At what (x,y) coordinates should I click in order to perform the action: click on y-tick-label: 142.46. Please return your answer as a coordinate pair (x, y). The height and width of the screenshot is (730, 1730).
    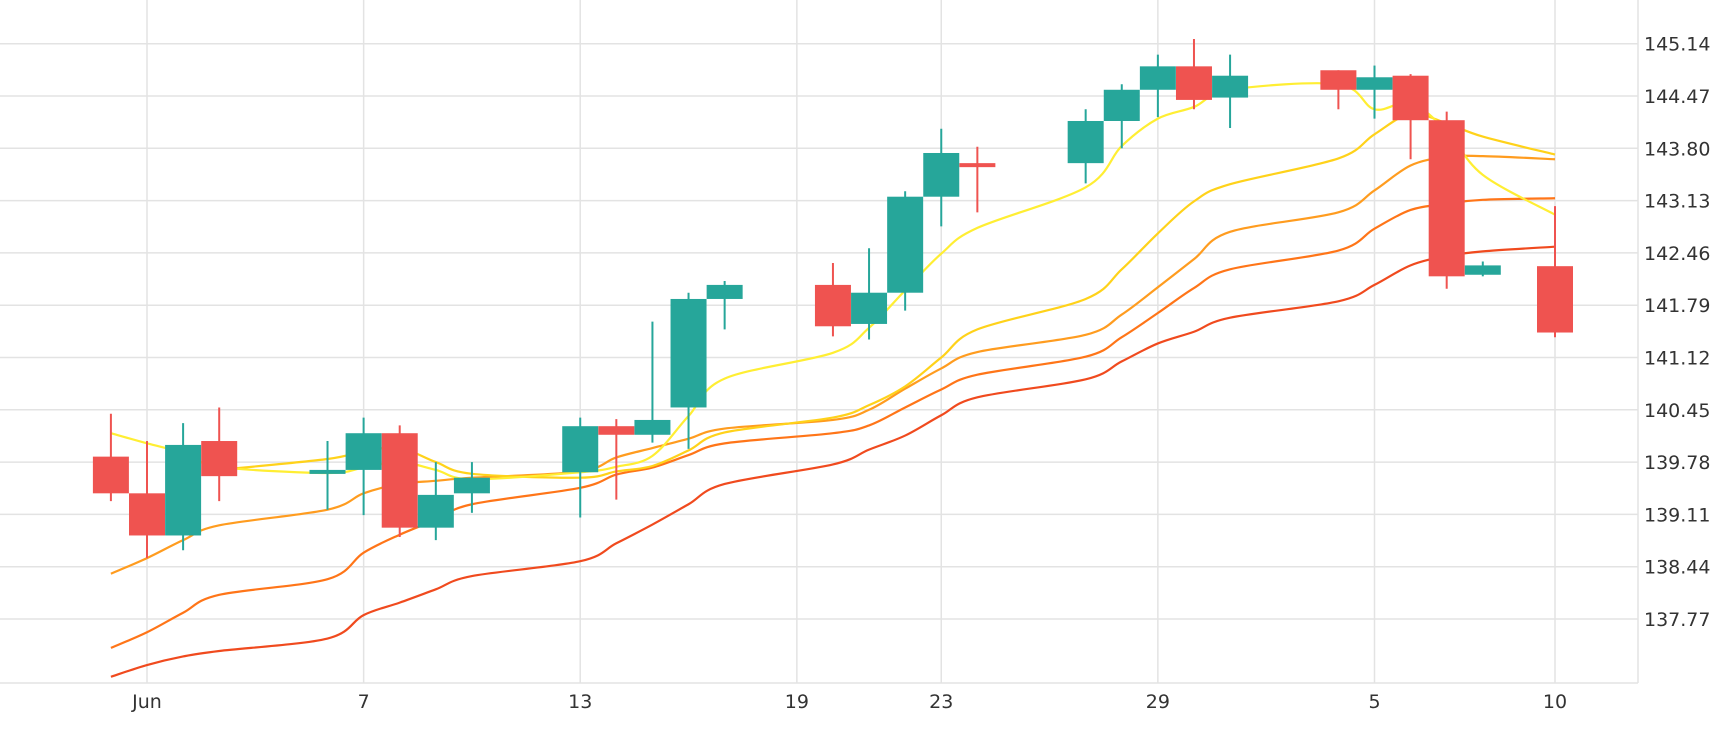
    Looking at the image, I should click on (1677, 254).